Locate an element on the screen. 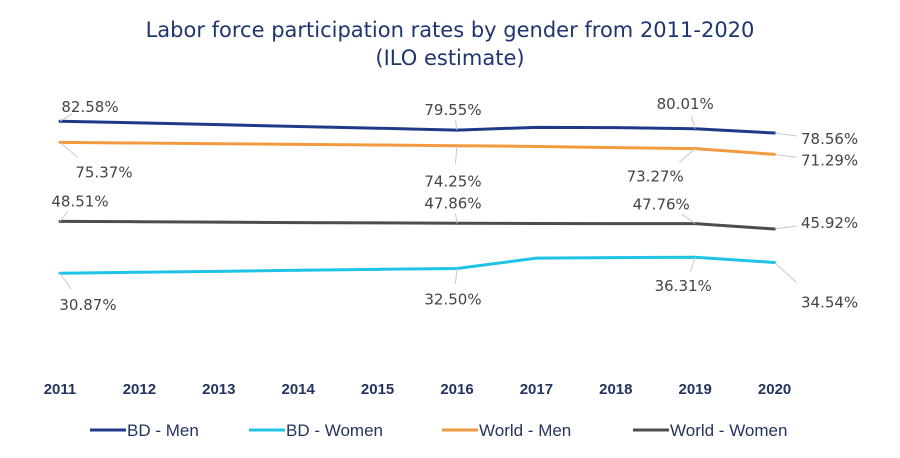 The height and width of the screenshot is (458, 900). legend-item: World - Women is located at coordinates (710, 430).